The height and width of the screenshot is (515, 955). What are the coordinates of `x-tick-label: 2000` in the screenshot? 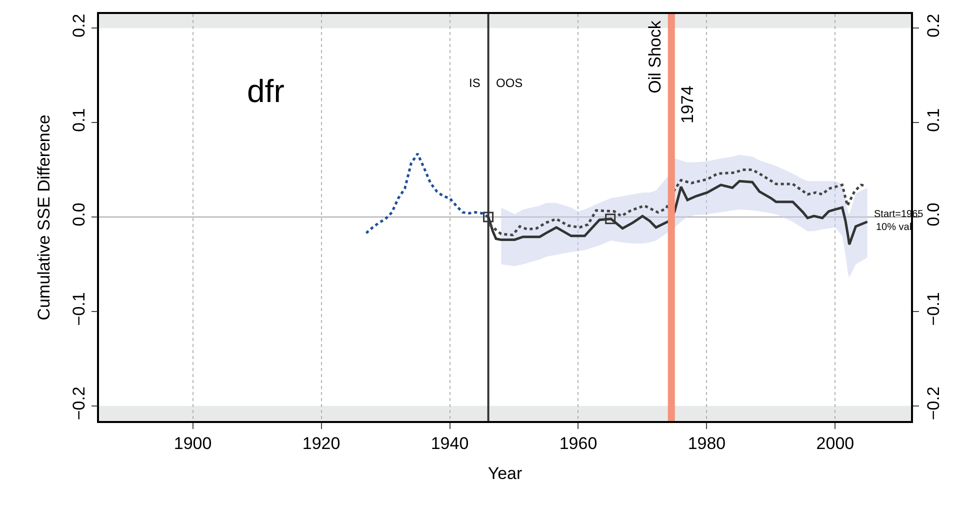 It's located at (835, 444).